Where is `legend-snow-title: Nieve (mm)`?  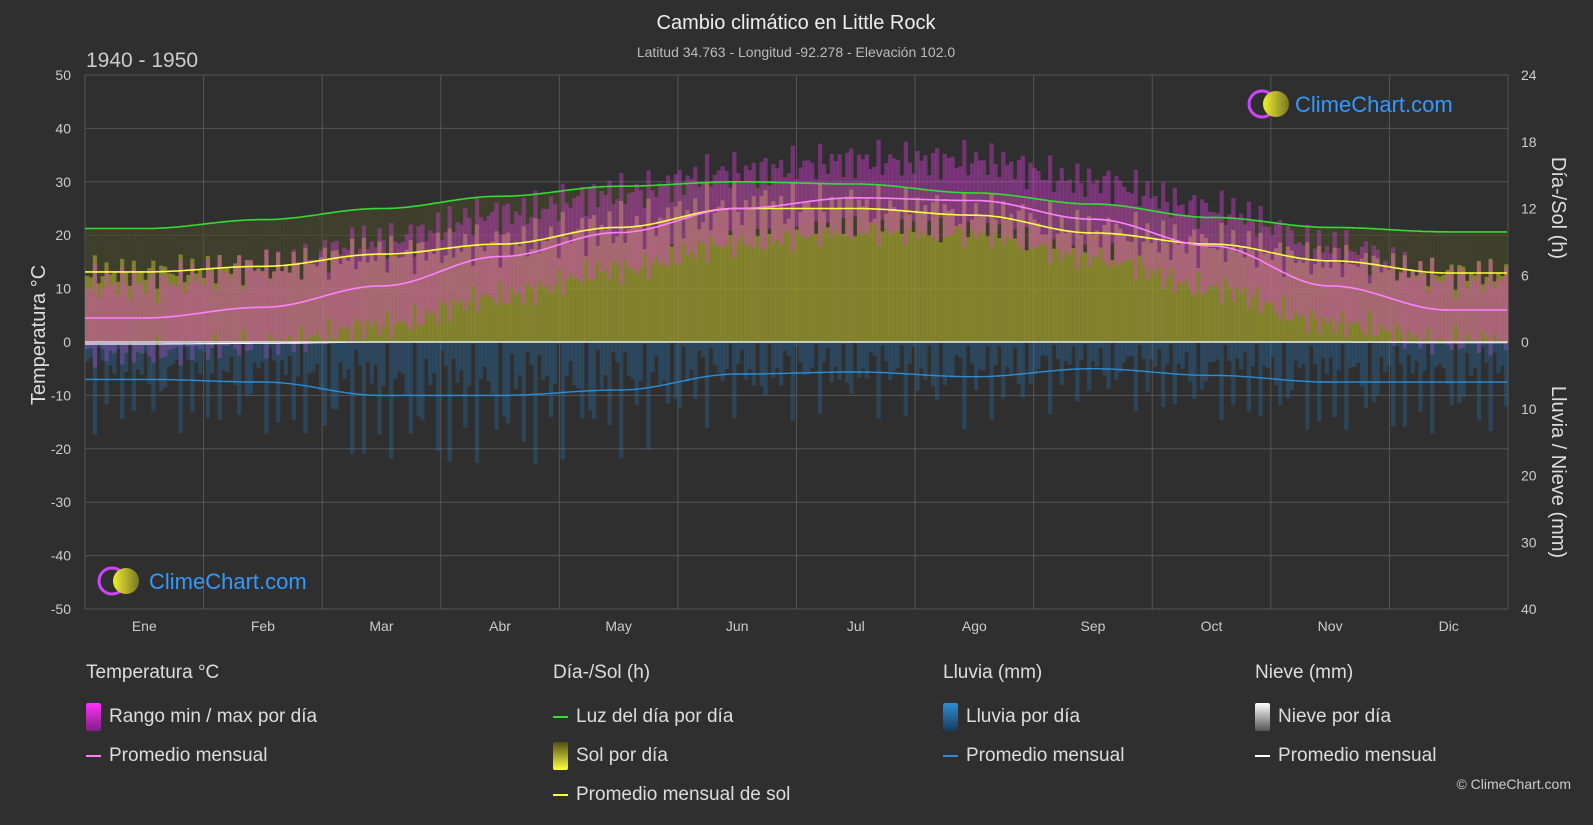
legend-snow-title: Nieve (mm) is located at coordinates (1304, 672).